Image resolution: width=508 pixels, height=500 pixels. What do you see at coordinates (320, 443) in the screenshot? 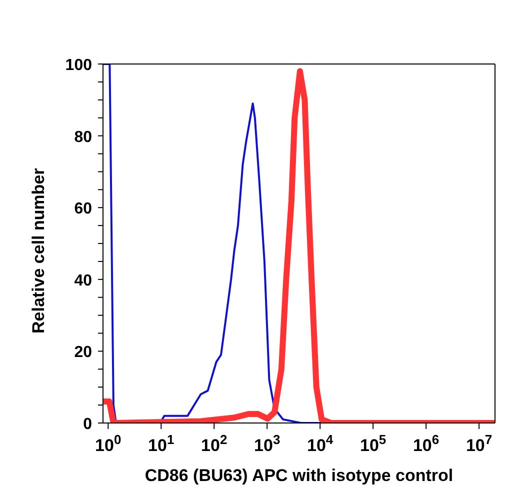
I see `x-tick-label: 10$^{4}$` at bounding box center [320, 443].